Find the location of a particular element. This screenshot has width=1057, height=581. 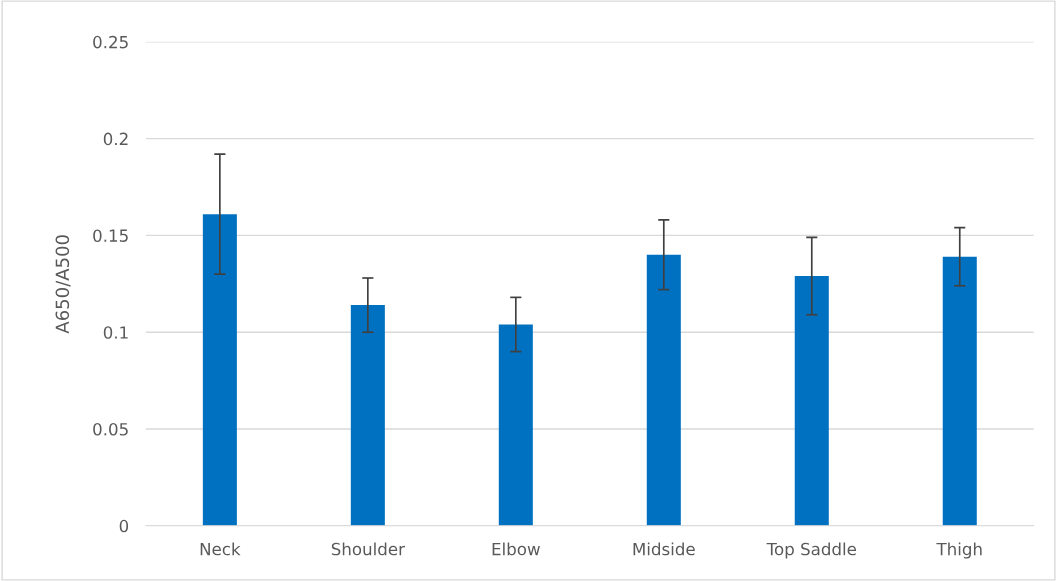

y-axis-title: A650/A500 is located at coordinates (63, 284).